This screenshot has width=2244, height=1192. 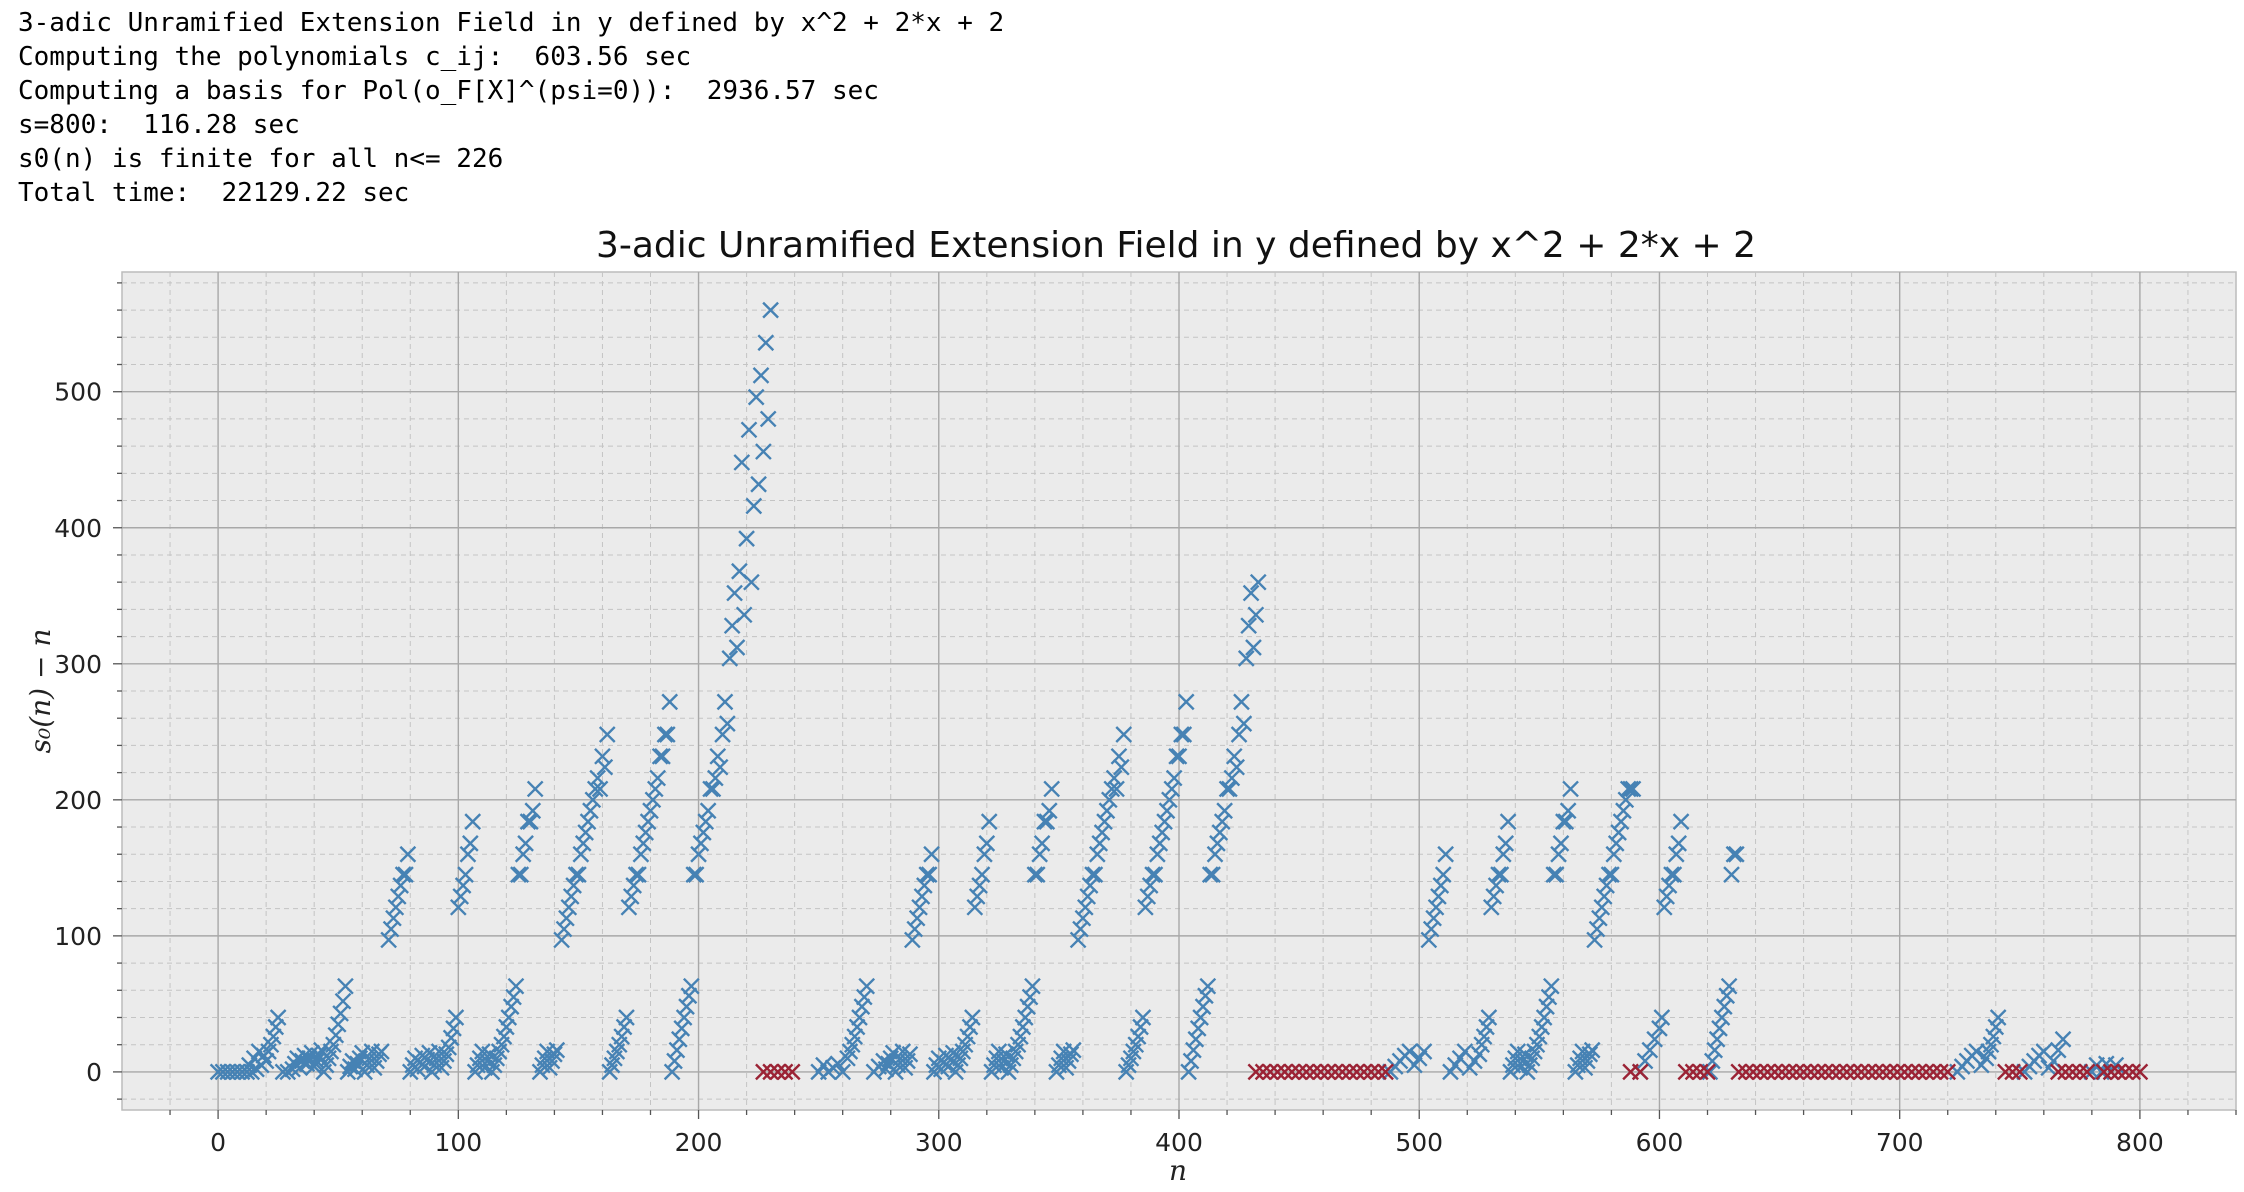 What do you see at coordinates (40, 691) in the screenshot?
I see `y-axis-label: s₀(n) − n` at bounding box center [40, 691].